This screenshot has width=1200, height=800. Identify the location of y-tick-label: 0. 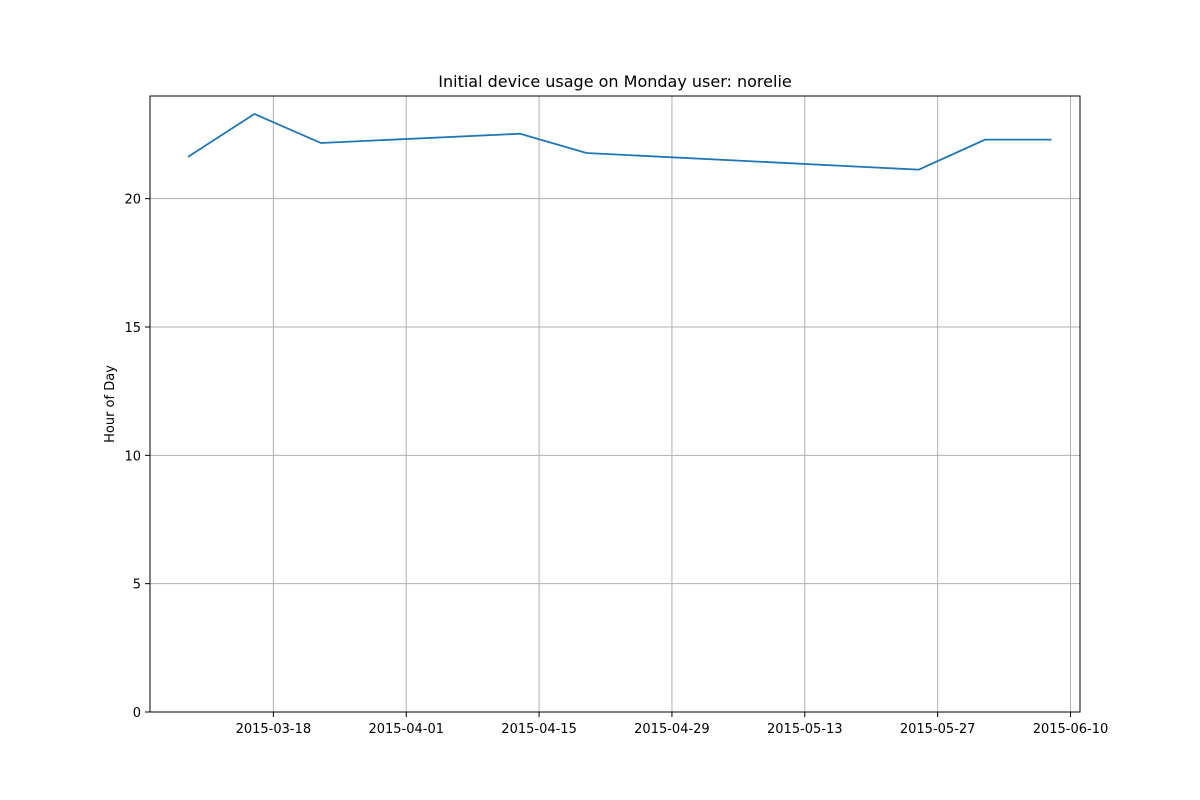
(137, 713).